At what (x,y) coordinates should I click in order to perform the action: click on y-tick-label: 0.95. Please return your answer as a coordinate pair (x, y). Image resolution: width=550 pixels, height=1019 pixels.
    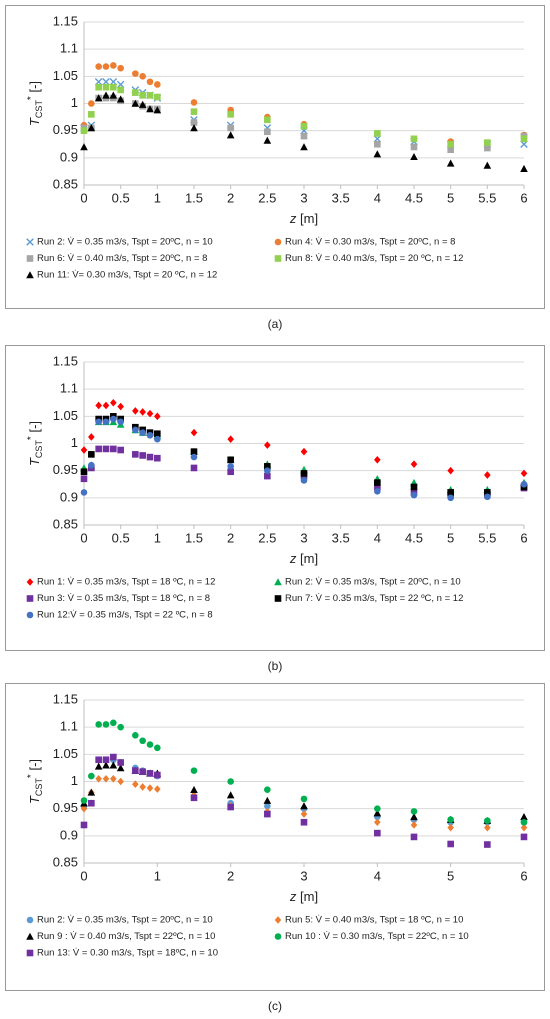
    Looking at the image, I should click on (65, 129).